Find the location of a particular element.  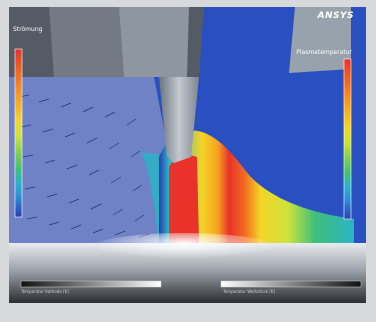

right-scale-caption: Temperatur Werkstück [K] is located at coordinates (249, 291).